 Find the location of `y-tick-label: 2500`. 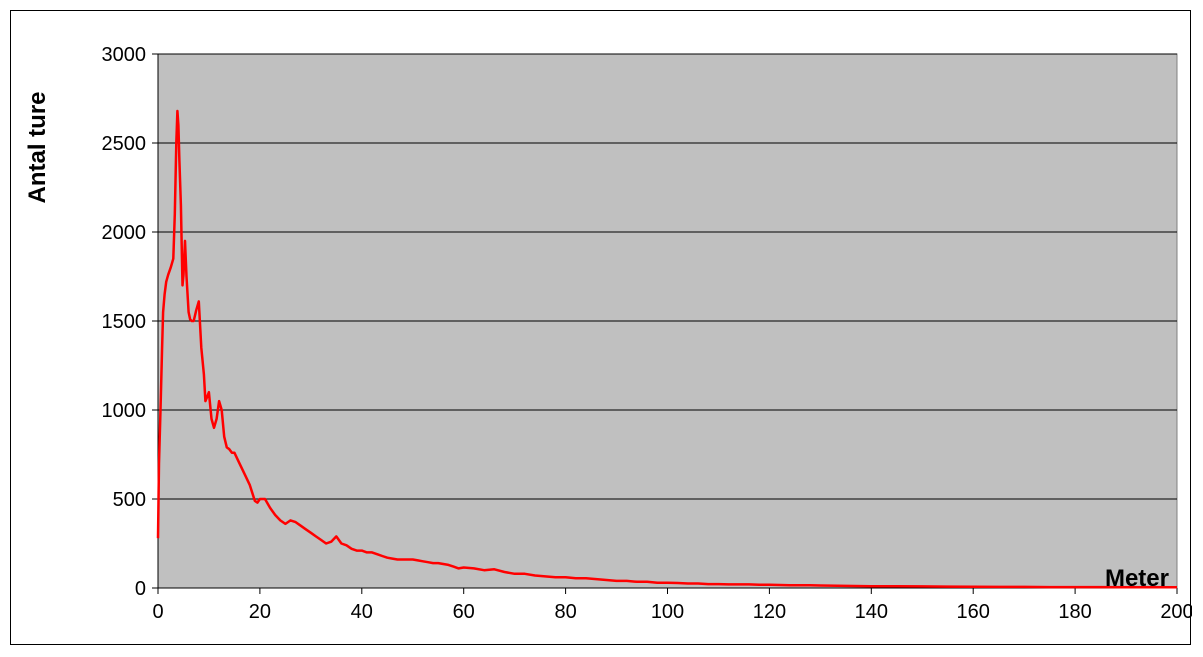

y-tick-label: 2500 is located at coordinates (124, 144).